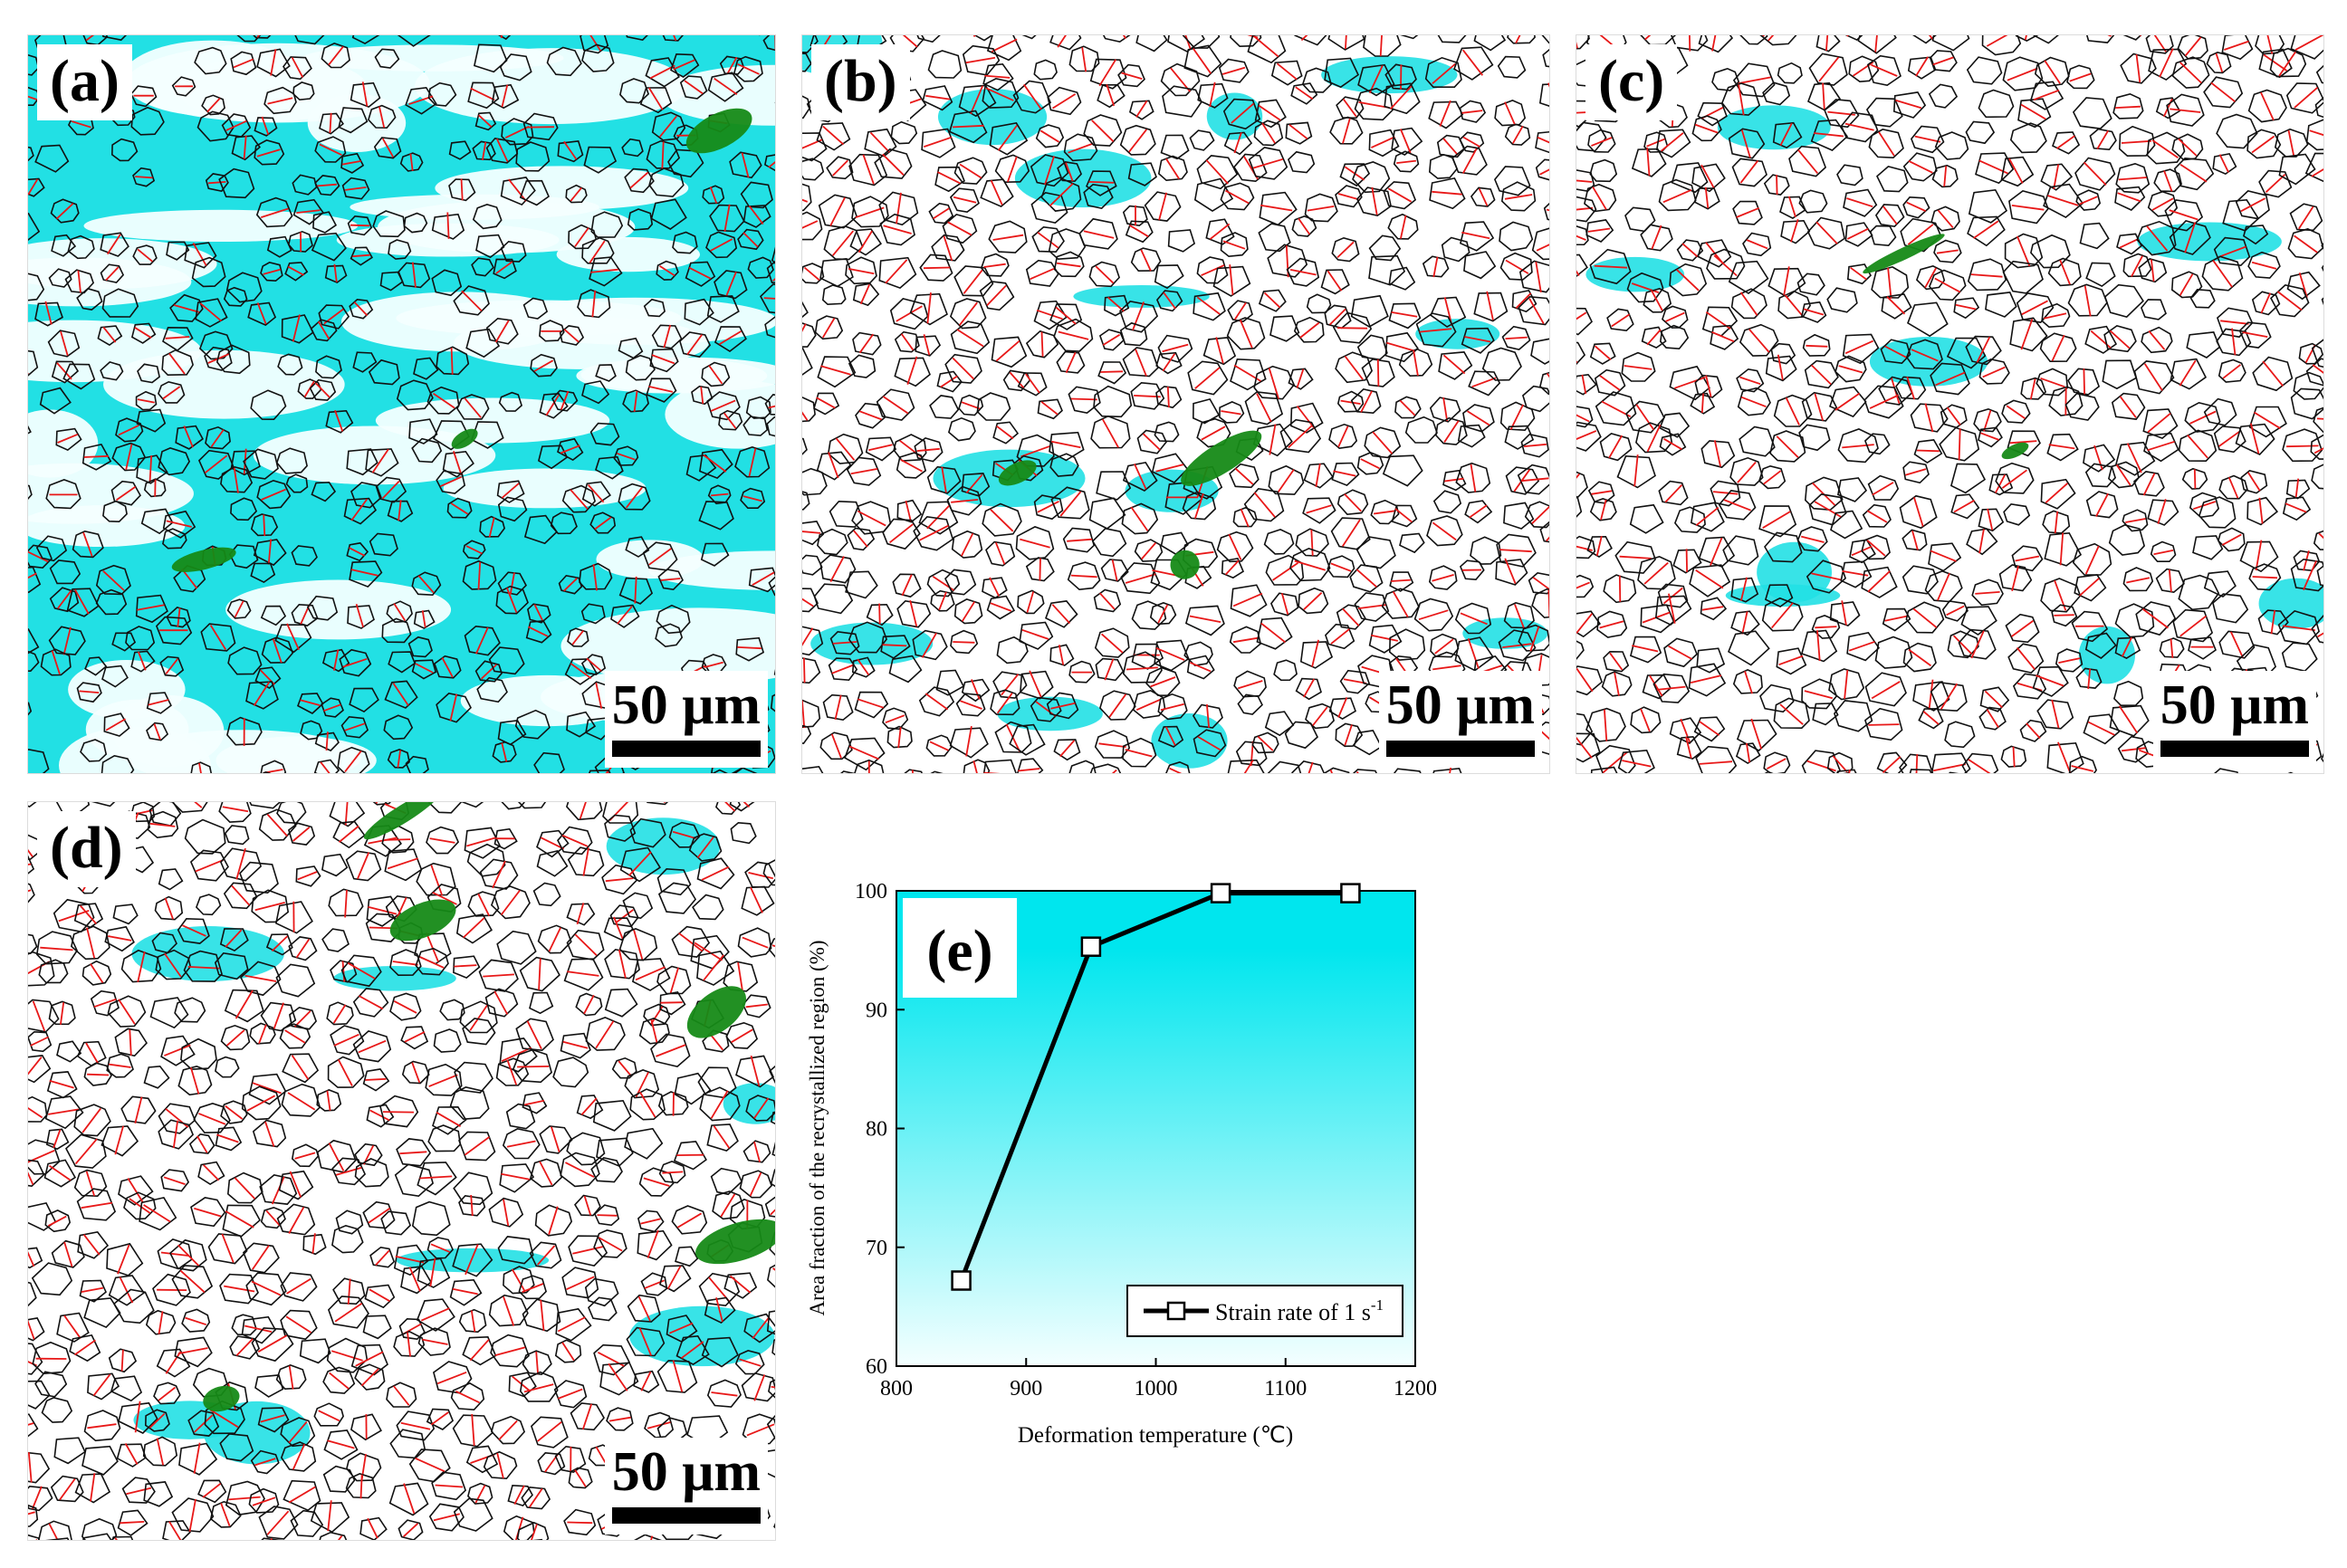 This screenshot has height=1568, width=2347. Describe the element at coordinates (2235, 749) in the screenshot. I see `scale-bar-line-c` at that location.